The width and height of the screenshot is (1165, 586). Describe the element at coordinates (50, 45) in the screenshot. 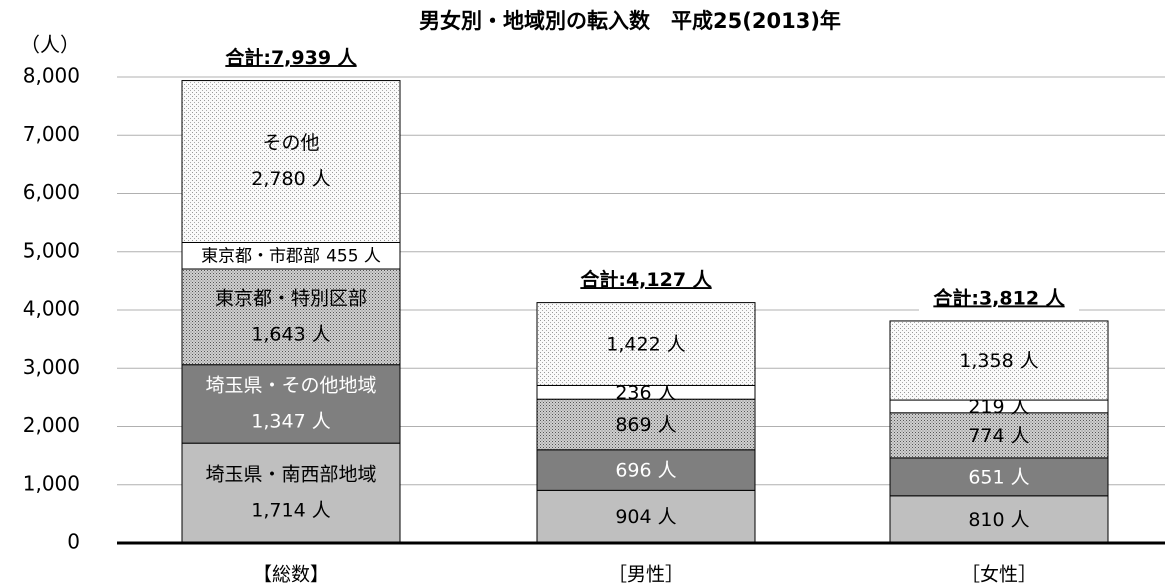

I see `y-axis-label: （人）` at that location.